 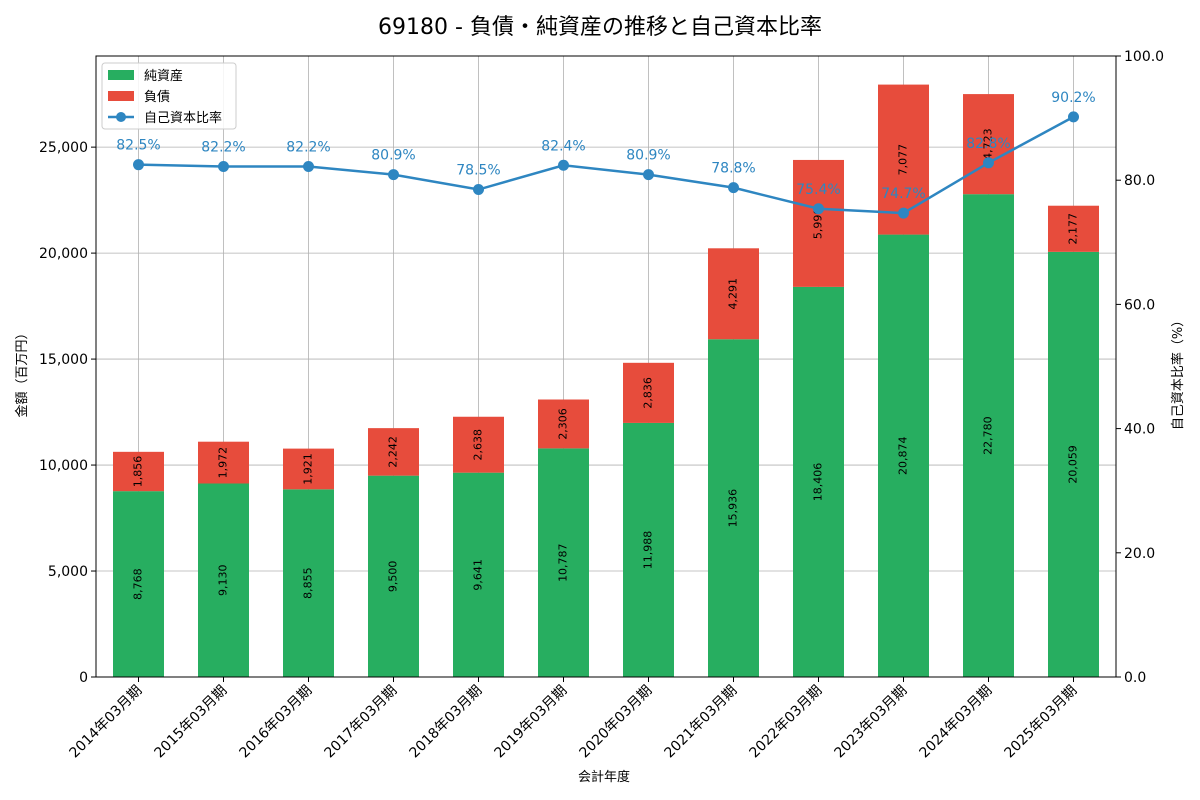 I want to click on bar-label-net-assets: 20,059, so click(x=1073, y=464).